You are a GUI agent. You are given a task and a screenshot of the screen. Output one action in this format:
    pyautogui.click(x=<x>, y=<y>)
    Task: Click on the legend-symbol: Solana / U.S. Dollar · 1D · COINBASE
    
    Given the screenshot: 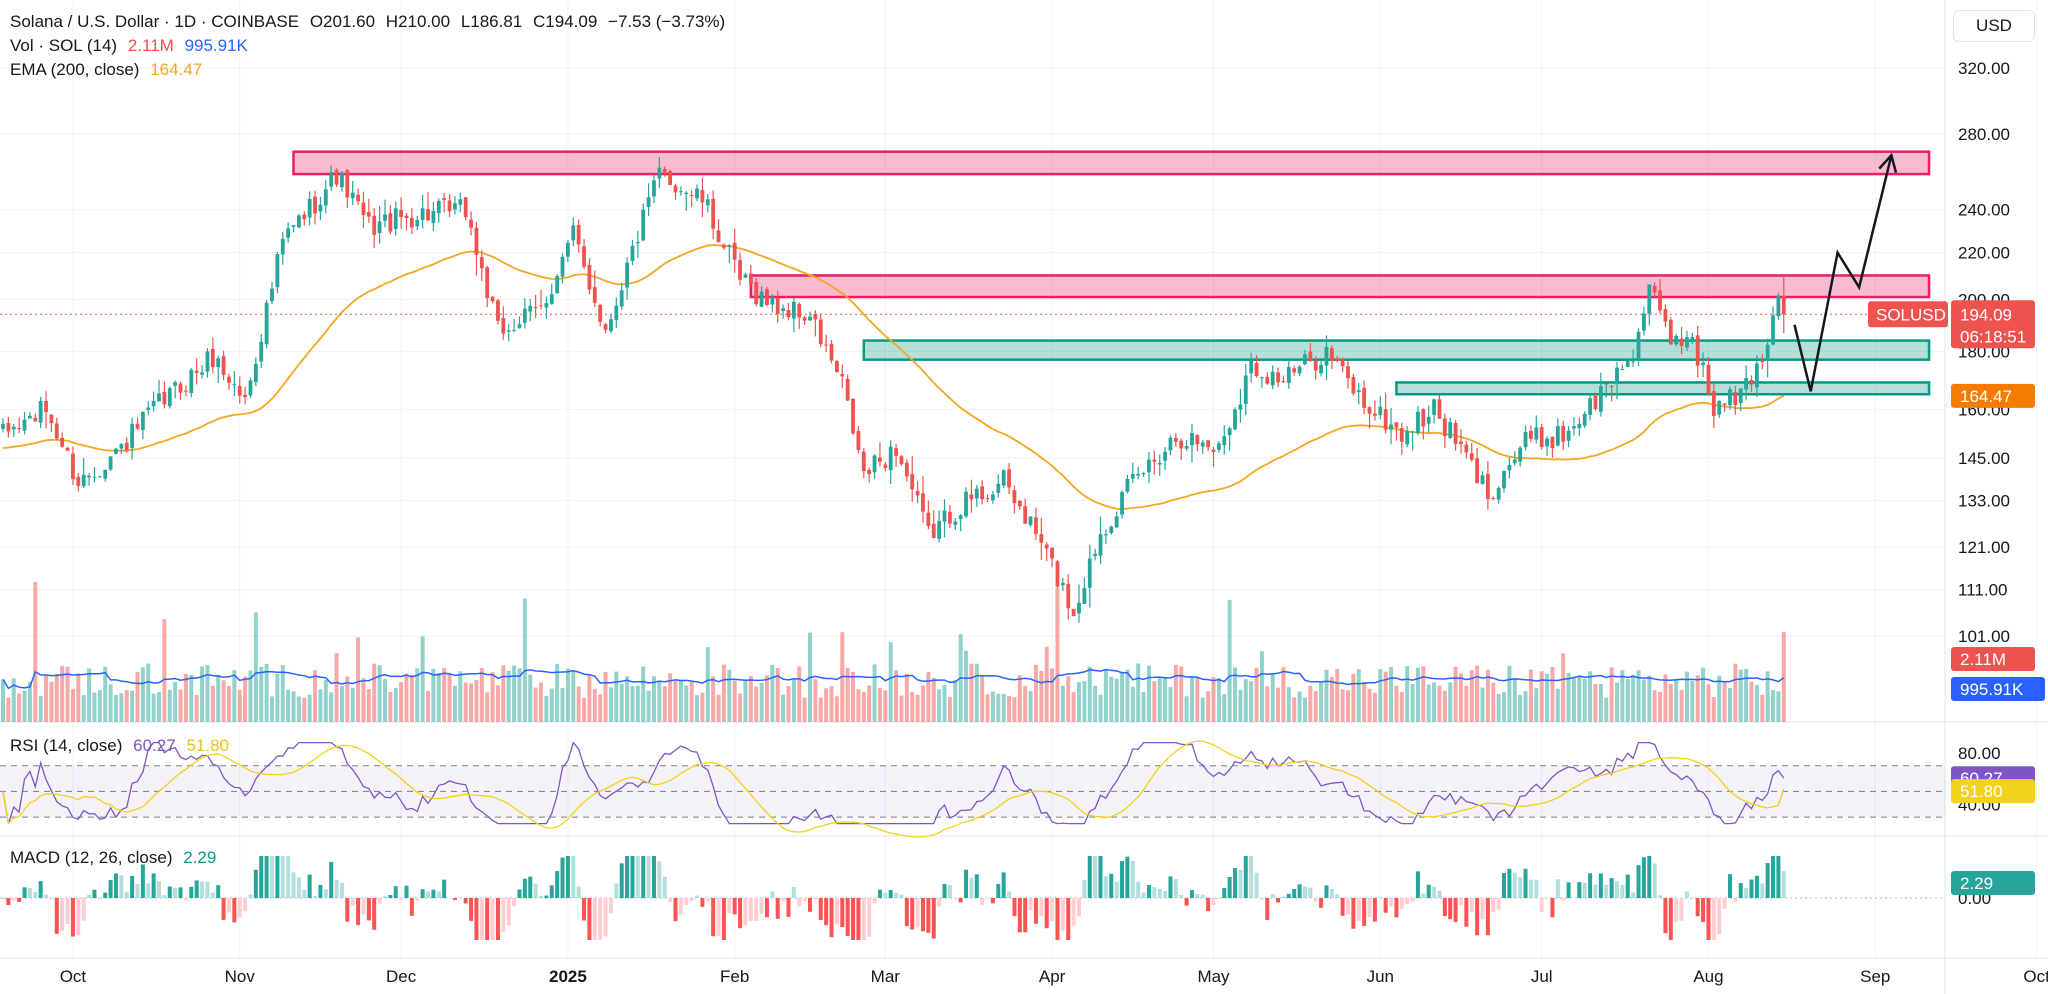 What is the action you would take?
    pyautogui.click(x=155, y=21)
    